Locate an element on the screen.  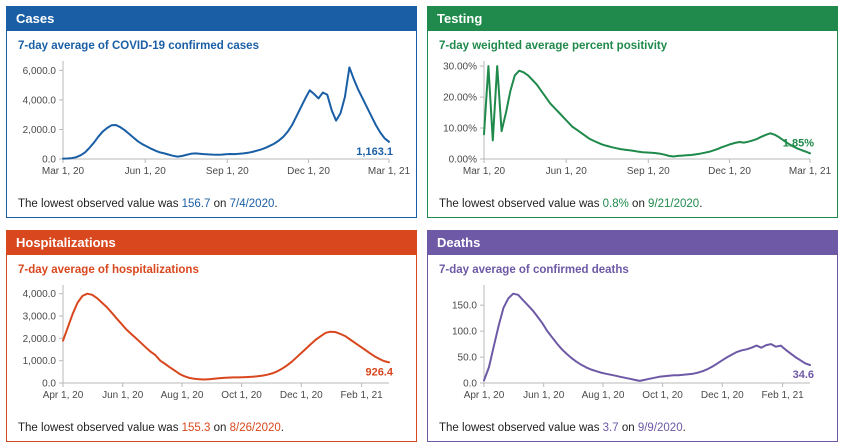
y-tick-label: 10.00% is located at coordinates (460, 129).